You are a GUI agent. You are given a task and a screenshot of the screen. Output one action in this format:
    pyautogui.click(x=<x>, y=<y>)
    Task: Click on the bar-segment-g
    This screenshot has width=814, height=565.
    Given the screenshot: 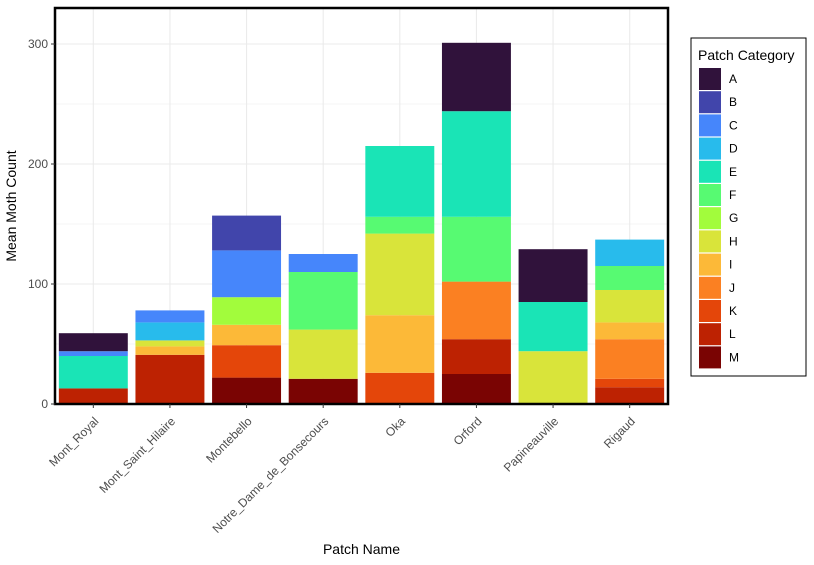 What is the action you would take?
    pyautogui.click(x=247, y=311)
    